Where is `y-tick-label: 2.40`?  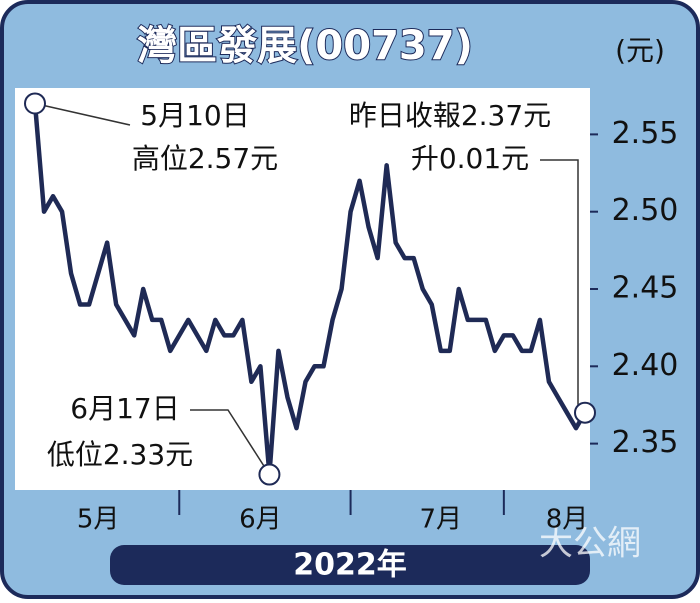 y-tick-label: 2.40 is located at coordinates (645, 365).